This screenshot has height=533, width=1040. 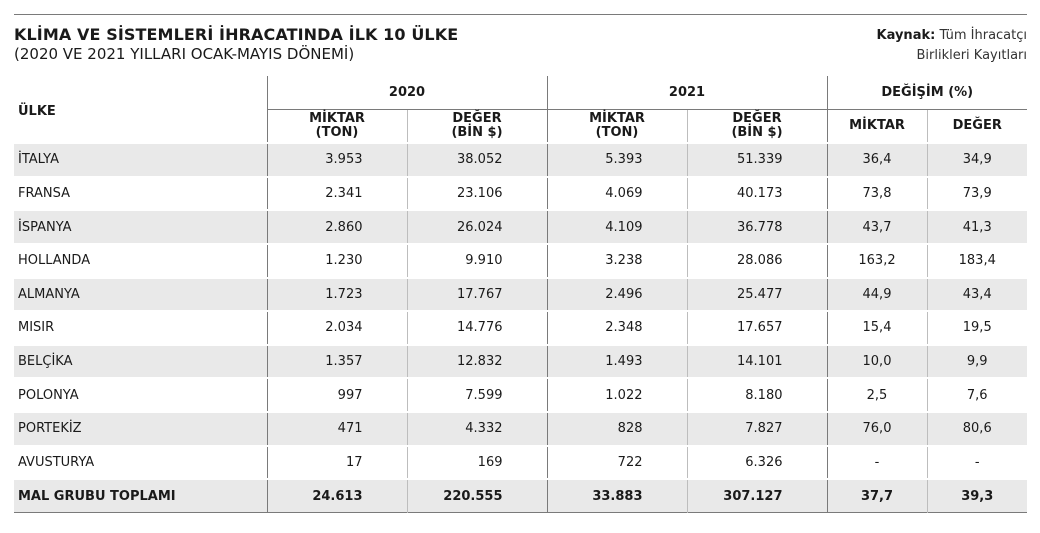 What do you see at coordinates (616, 428) in the screenshot?
I see `cell-miktar-2021: 828` at bounding box center [616, 428].